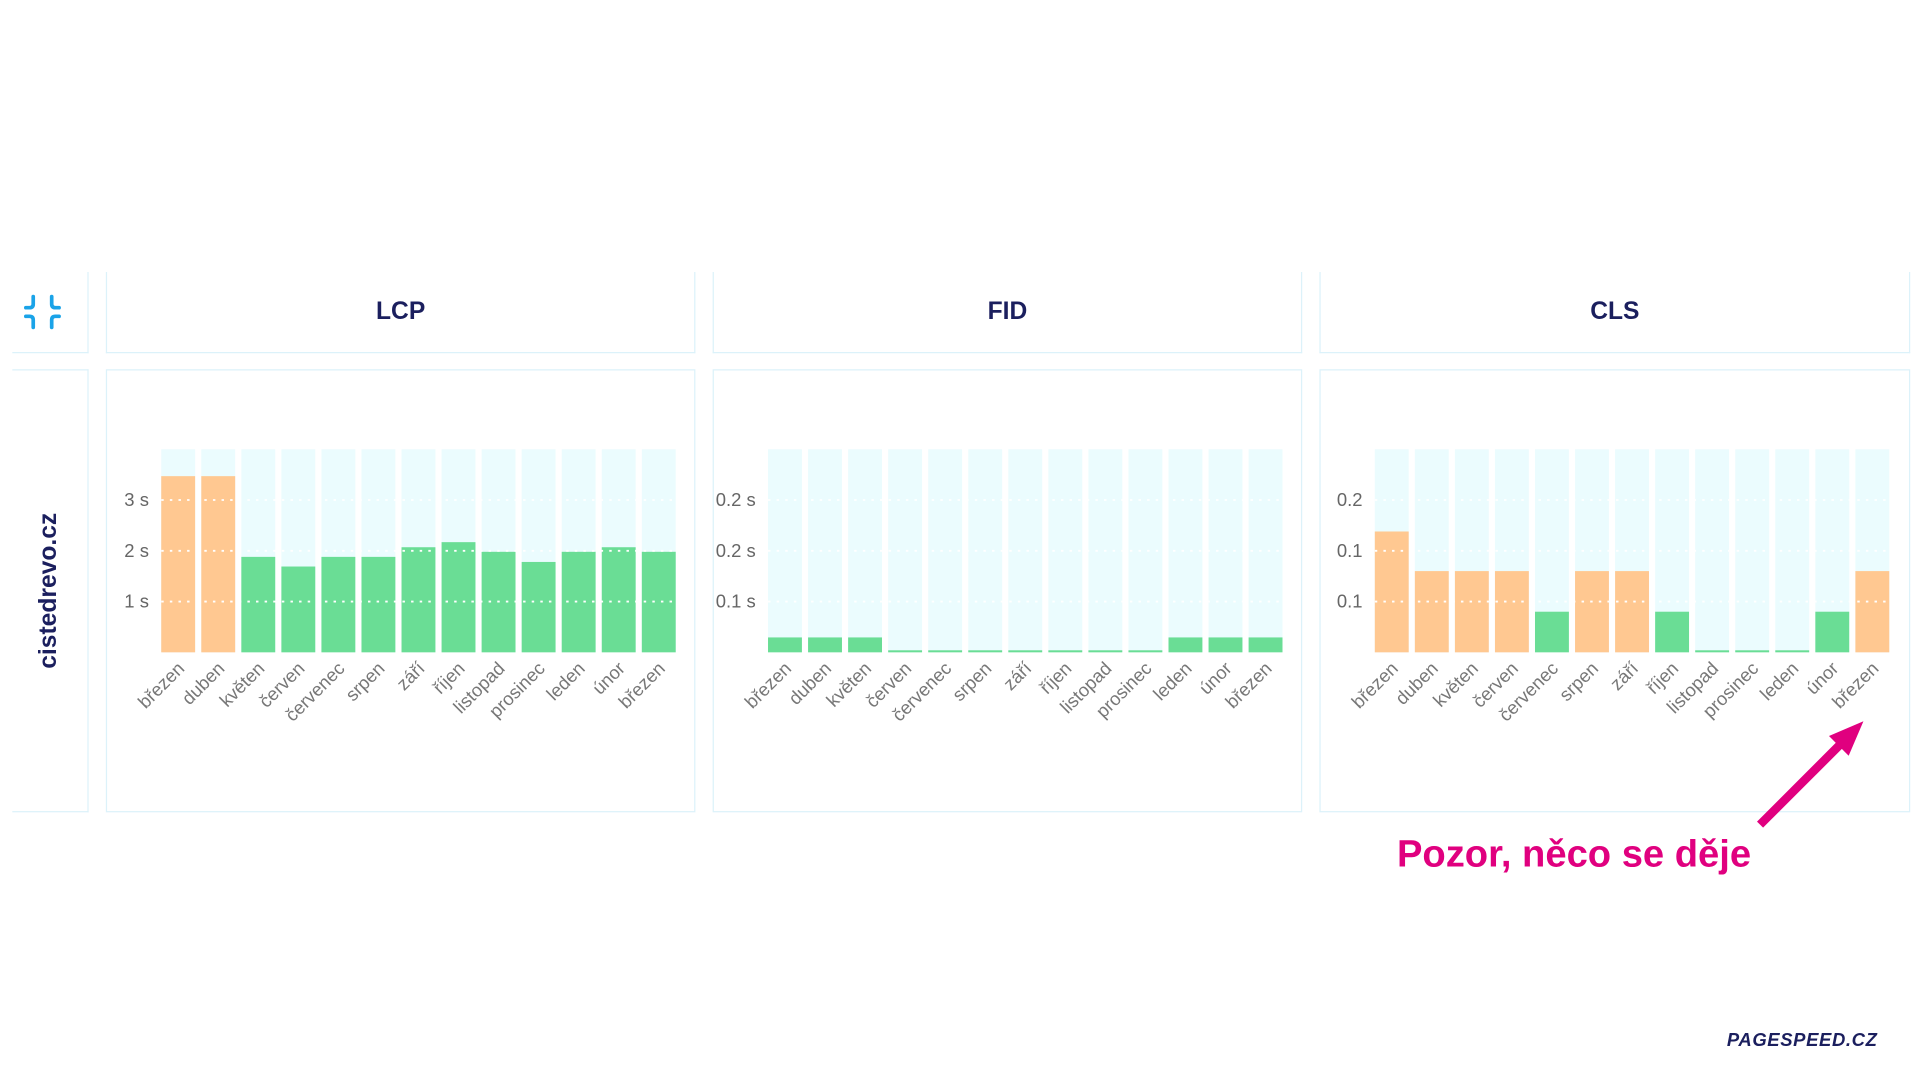 The width and height of the screenshot is (1920, 1081). What do you see at coordinates (136, 499) in the screenshot?
I see `y-tick-label: 3 s` at bounding box center [136, 499].